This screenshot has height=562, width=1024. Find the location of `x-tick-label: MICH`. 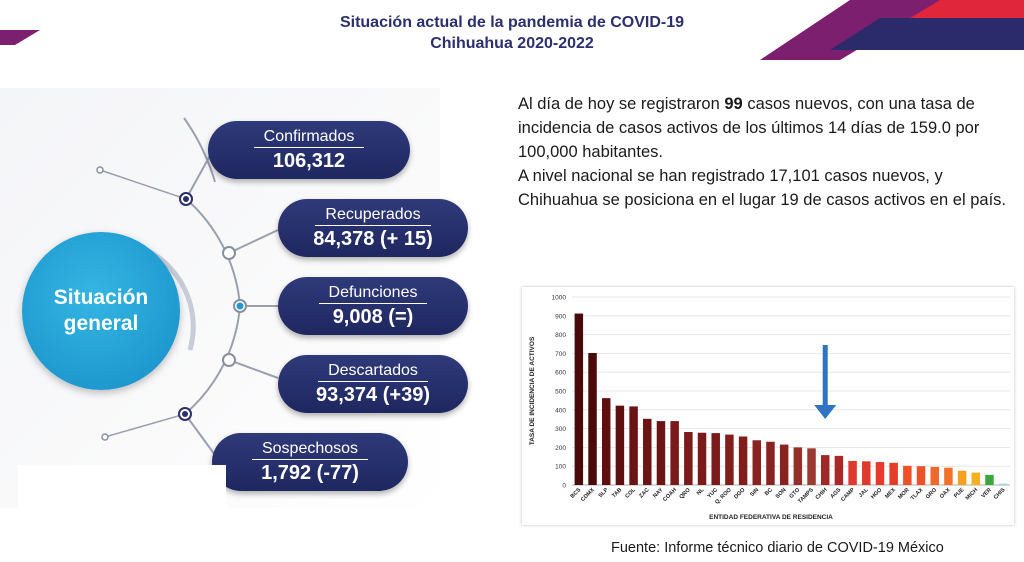

x-tick-label: MICH is located at coordinates (972, 494).